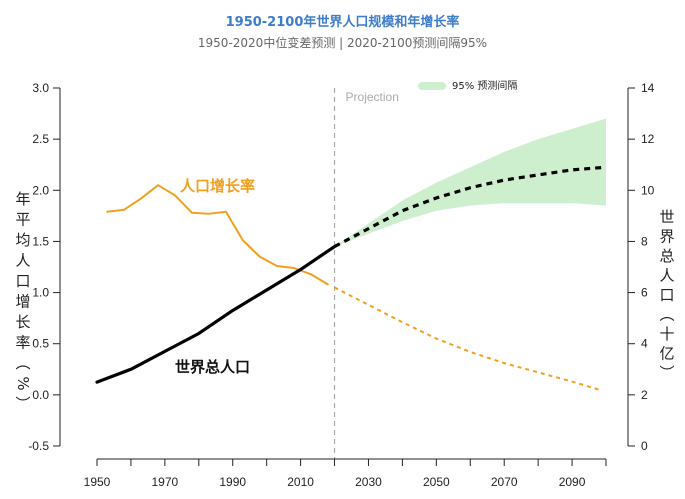  I want to click on right-axis-tick-label: 4, so click(644, 344).